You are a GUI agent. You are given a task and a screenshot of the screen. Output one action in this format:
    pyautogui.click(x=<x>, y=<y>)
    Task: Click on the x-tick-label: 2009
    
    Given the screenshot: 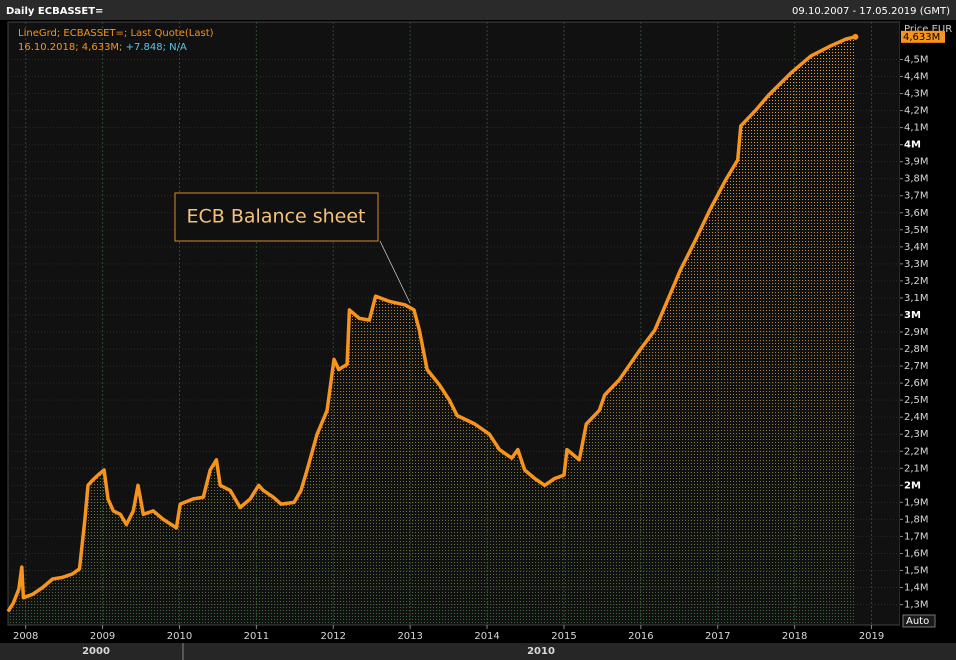 What is the action you would take?
    pyautogui.click(x=102, y=636)
    